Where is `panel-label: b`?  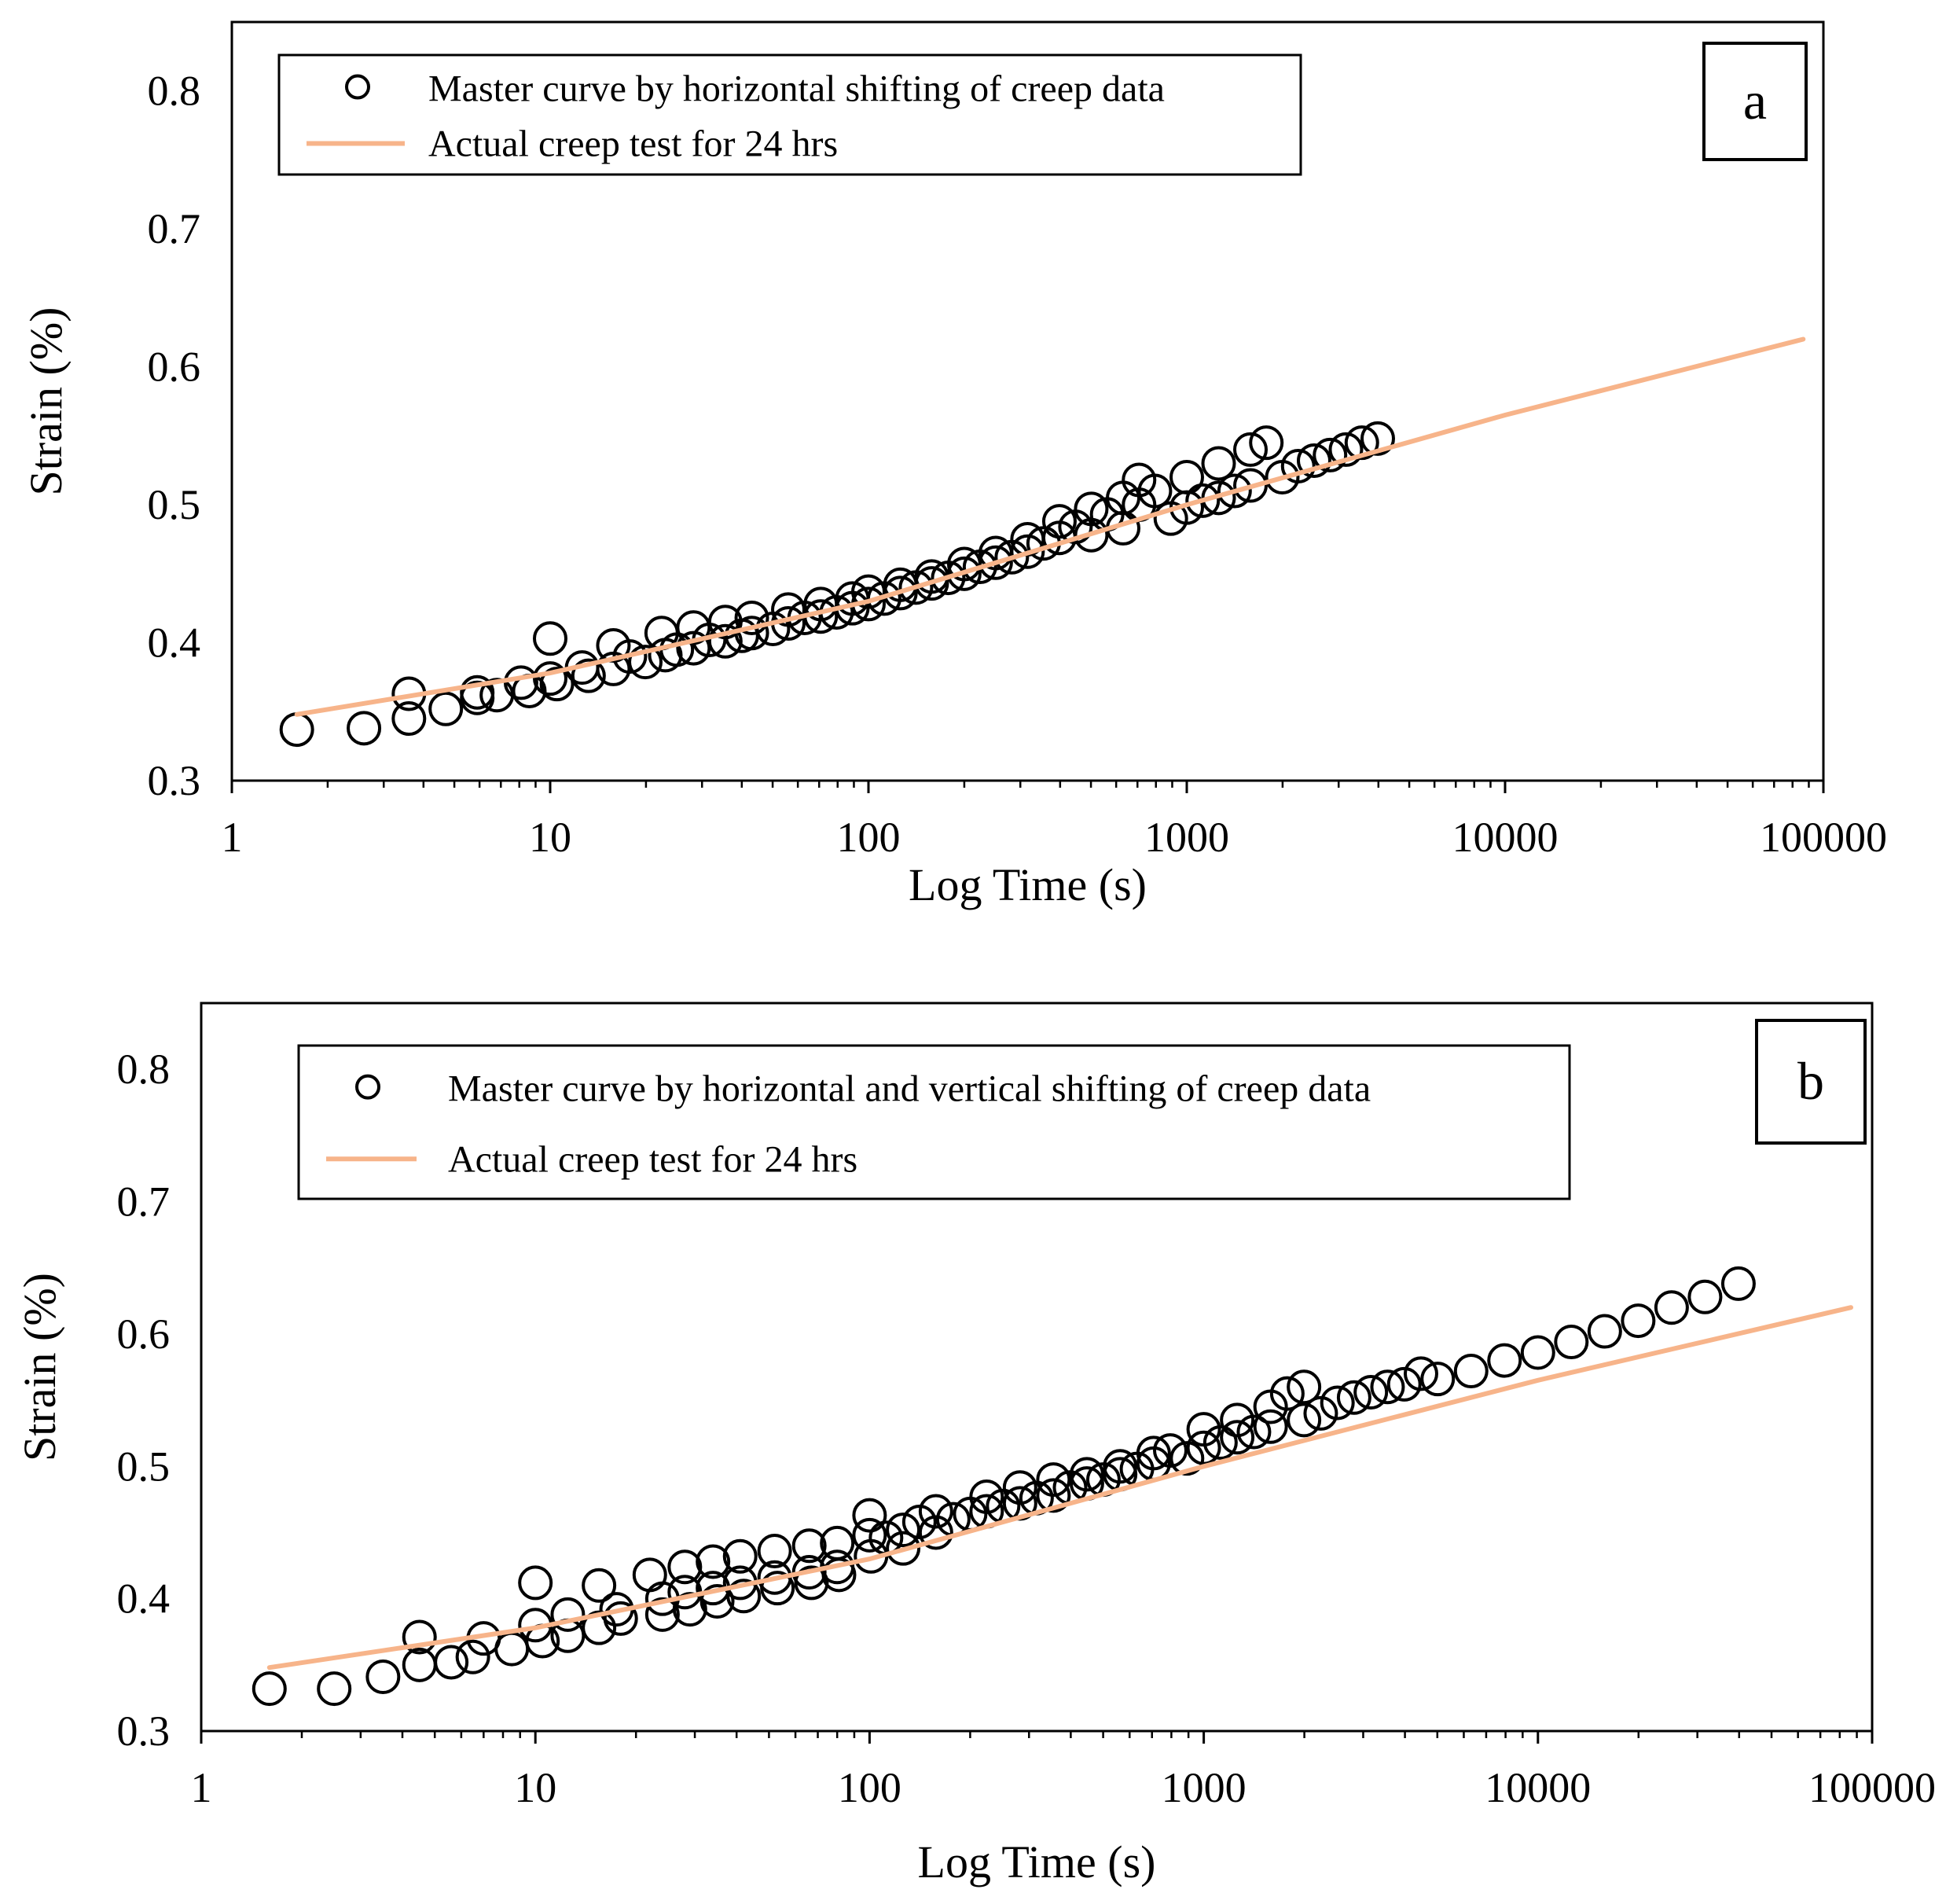
panel-label: b is located at coordinates (1810, 1081).